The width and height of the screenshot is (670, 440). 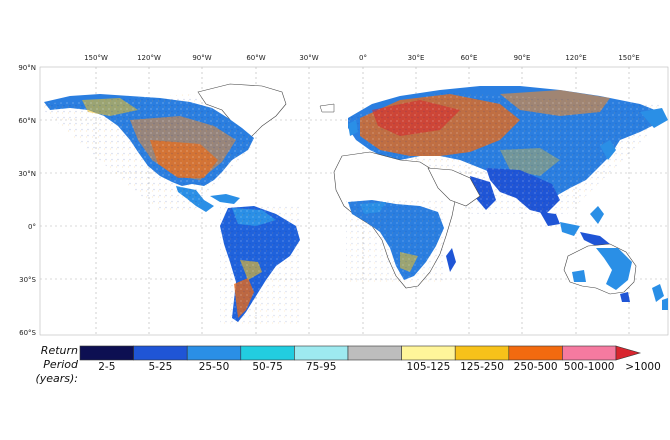 What do you see at coordinates (96, 58) in the screenshot?
I see `lon-label-150w: 150°W` at bounding box center [96, 58].